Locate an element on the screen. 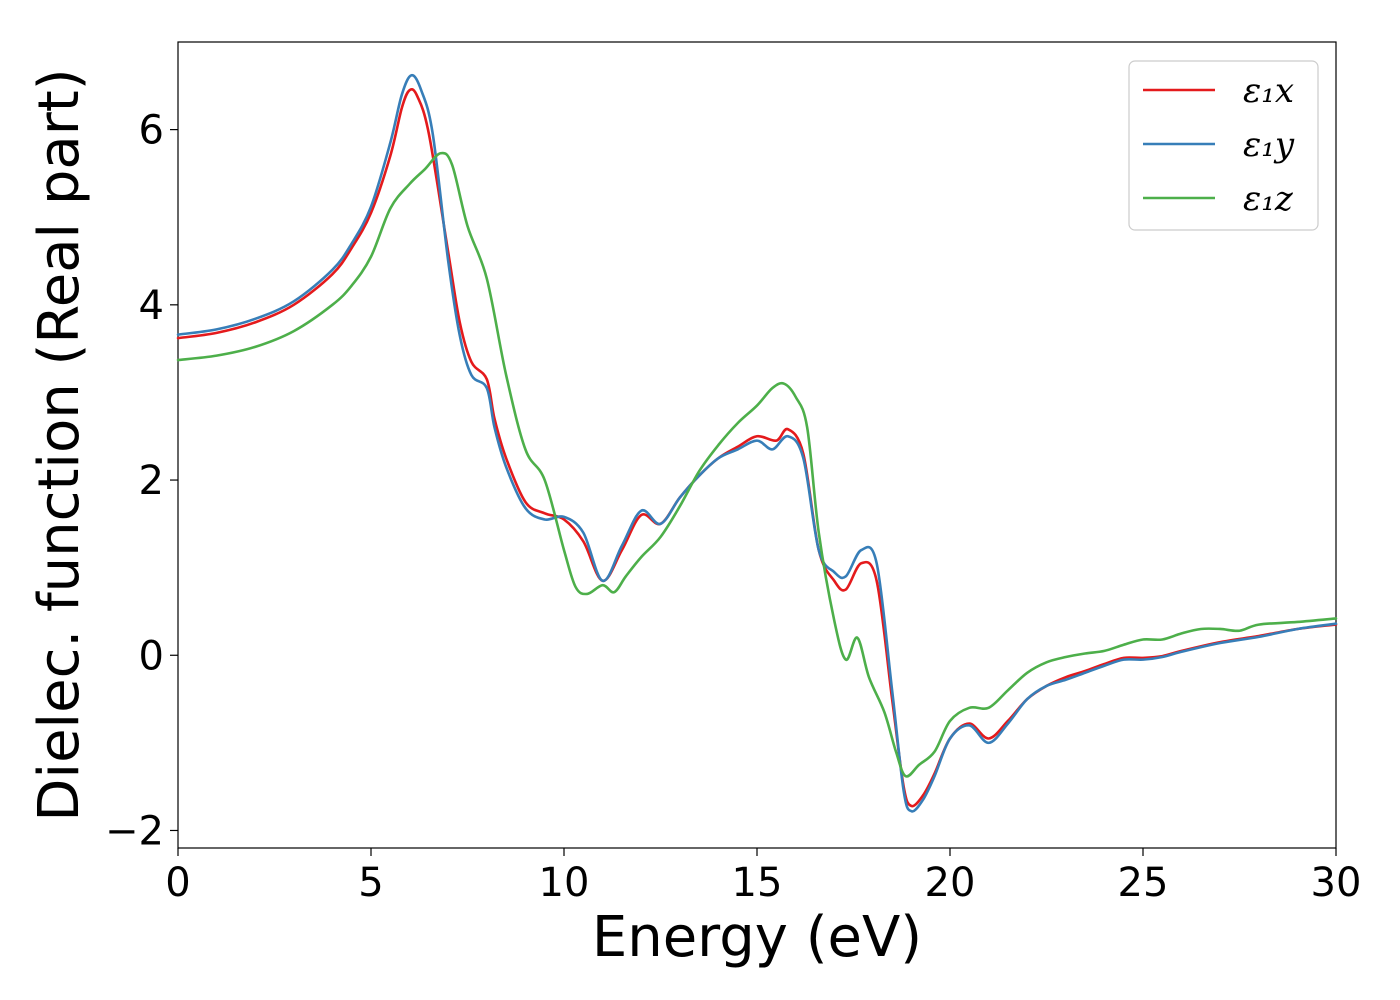  legend-box is located at coordinates (1223, 145).